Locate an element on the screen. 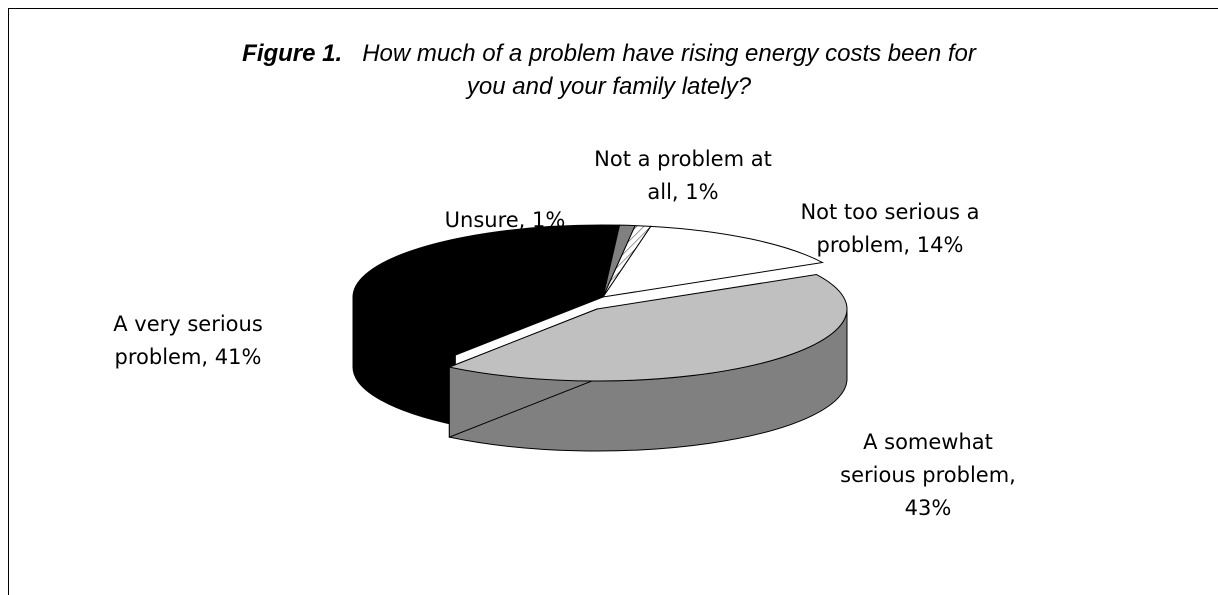  slice-label-line: A very serious is located at coordinates (188, 324).